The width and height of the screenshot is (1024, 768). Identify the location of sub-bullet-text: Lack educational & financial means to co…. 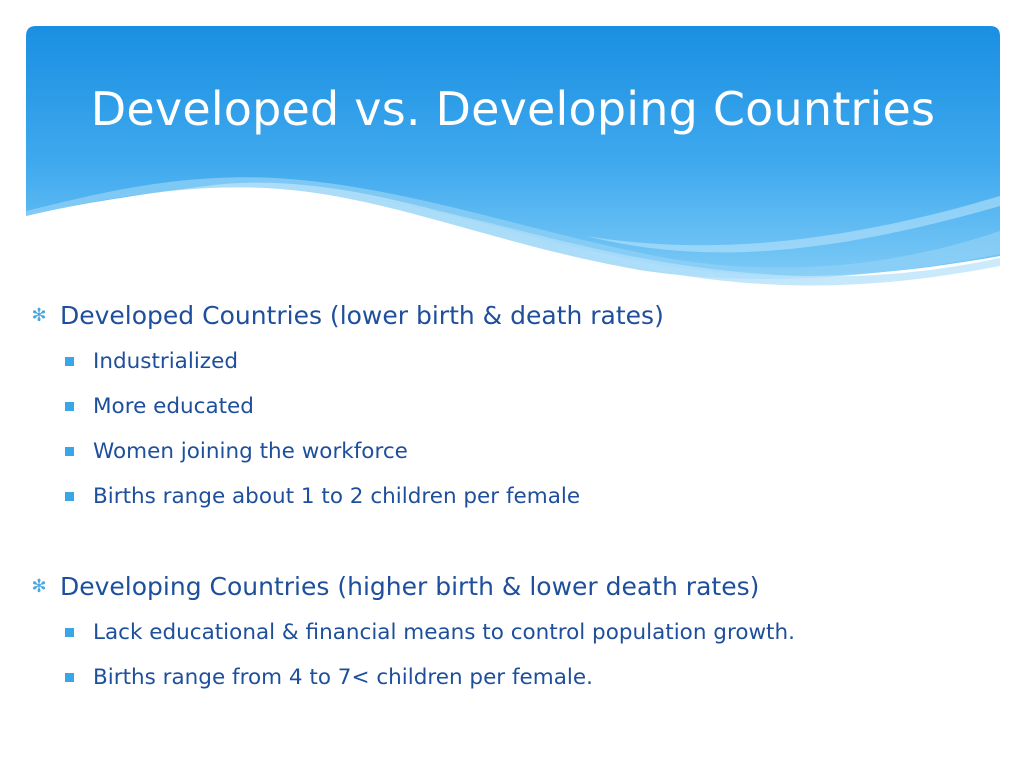
(444, 632).